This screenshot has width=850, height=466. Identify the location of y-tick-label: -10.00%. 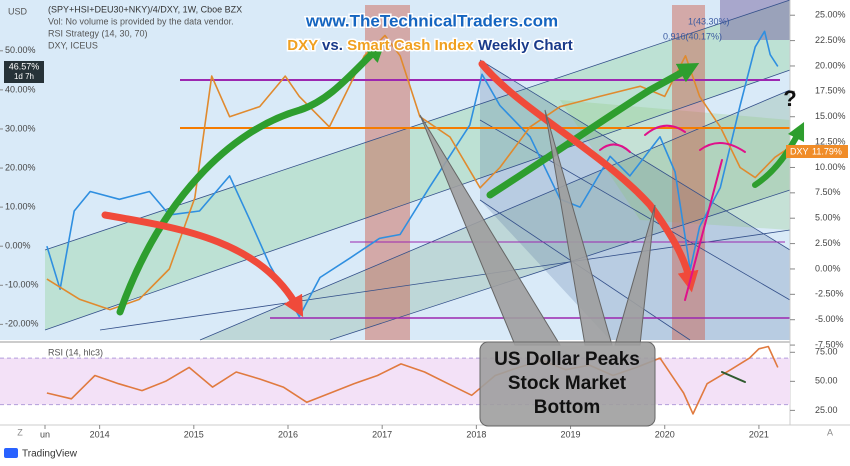
(22, 285).